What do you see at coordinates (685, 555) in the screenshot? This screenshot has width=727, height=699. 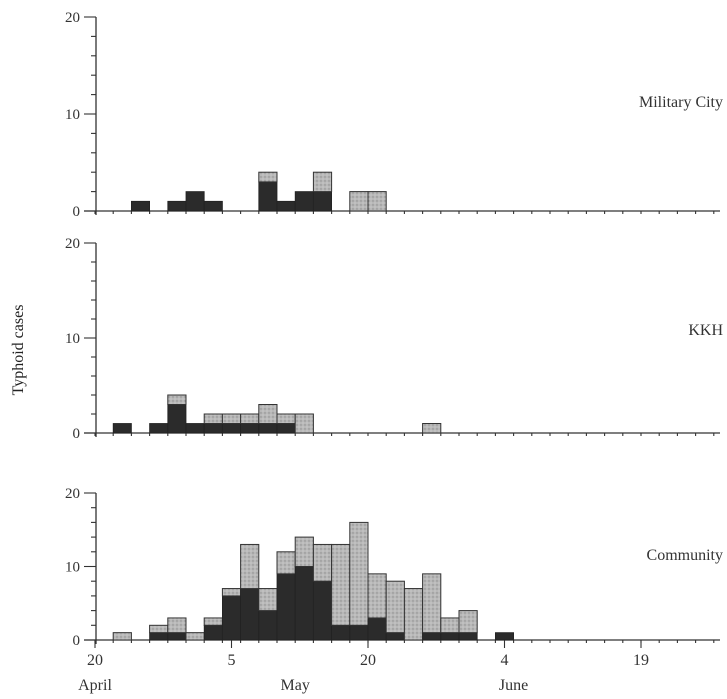 I see `panel-label: Community` at bounding box center [685, 555].